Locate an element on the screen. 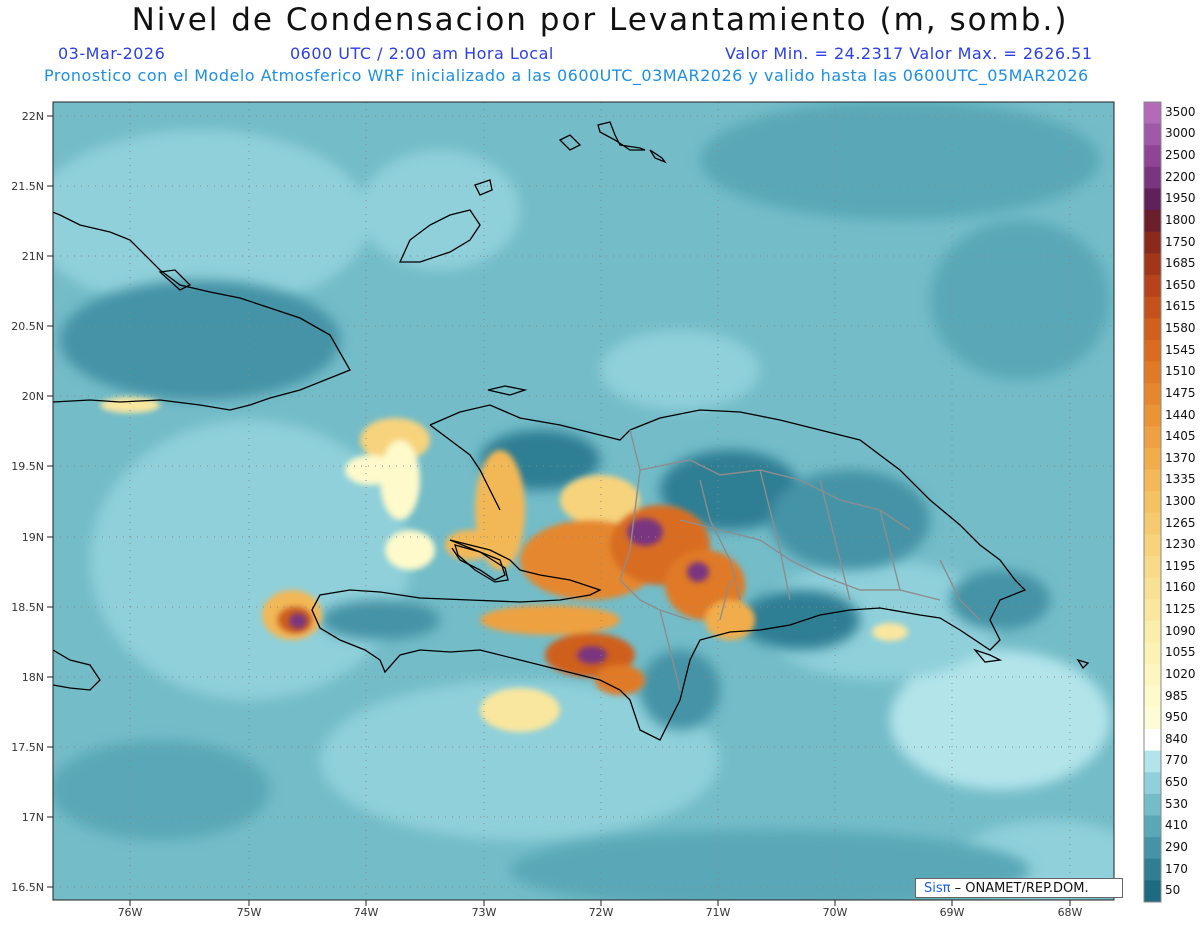  colorbar-label: 530 is located at coordinates (1176, 803).